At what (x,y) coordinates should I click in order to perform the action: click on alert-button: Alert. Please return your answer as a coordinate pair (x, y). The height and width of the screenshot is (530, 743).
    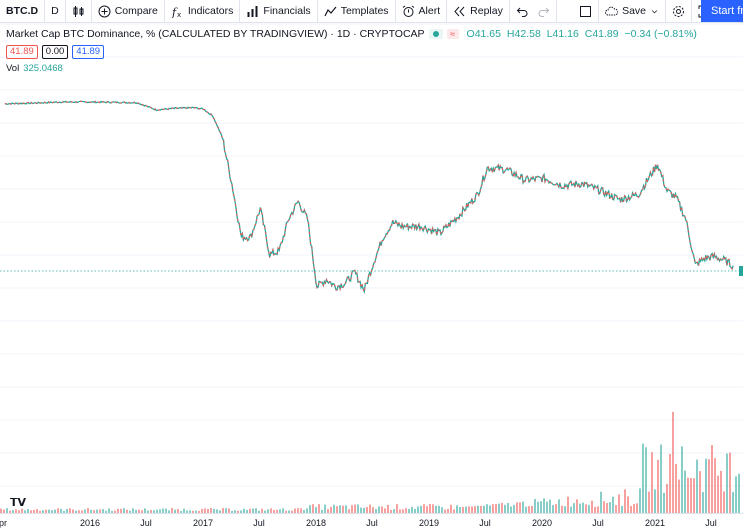
    Looking at the image, I should click on (422, 11).